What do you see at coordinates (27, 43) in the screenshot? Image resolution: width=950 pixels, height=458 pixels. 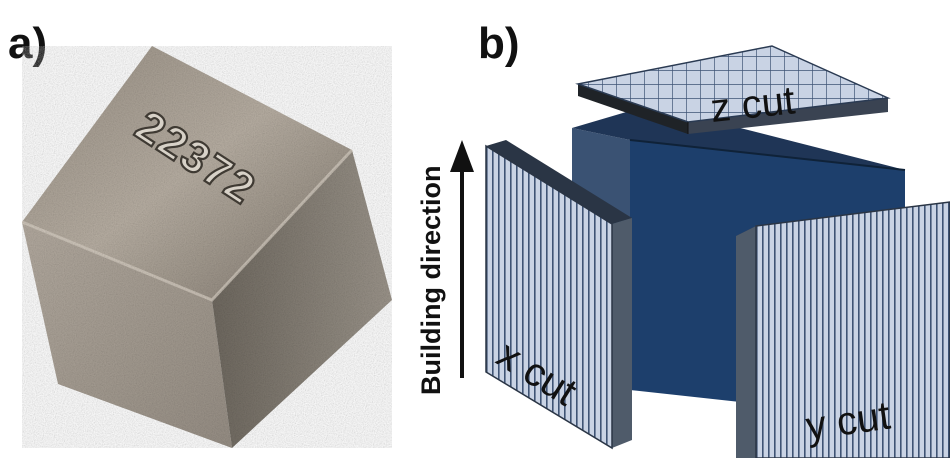 I see `panel-a-label: a)` at bounding box center [27, 43].